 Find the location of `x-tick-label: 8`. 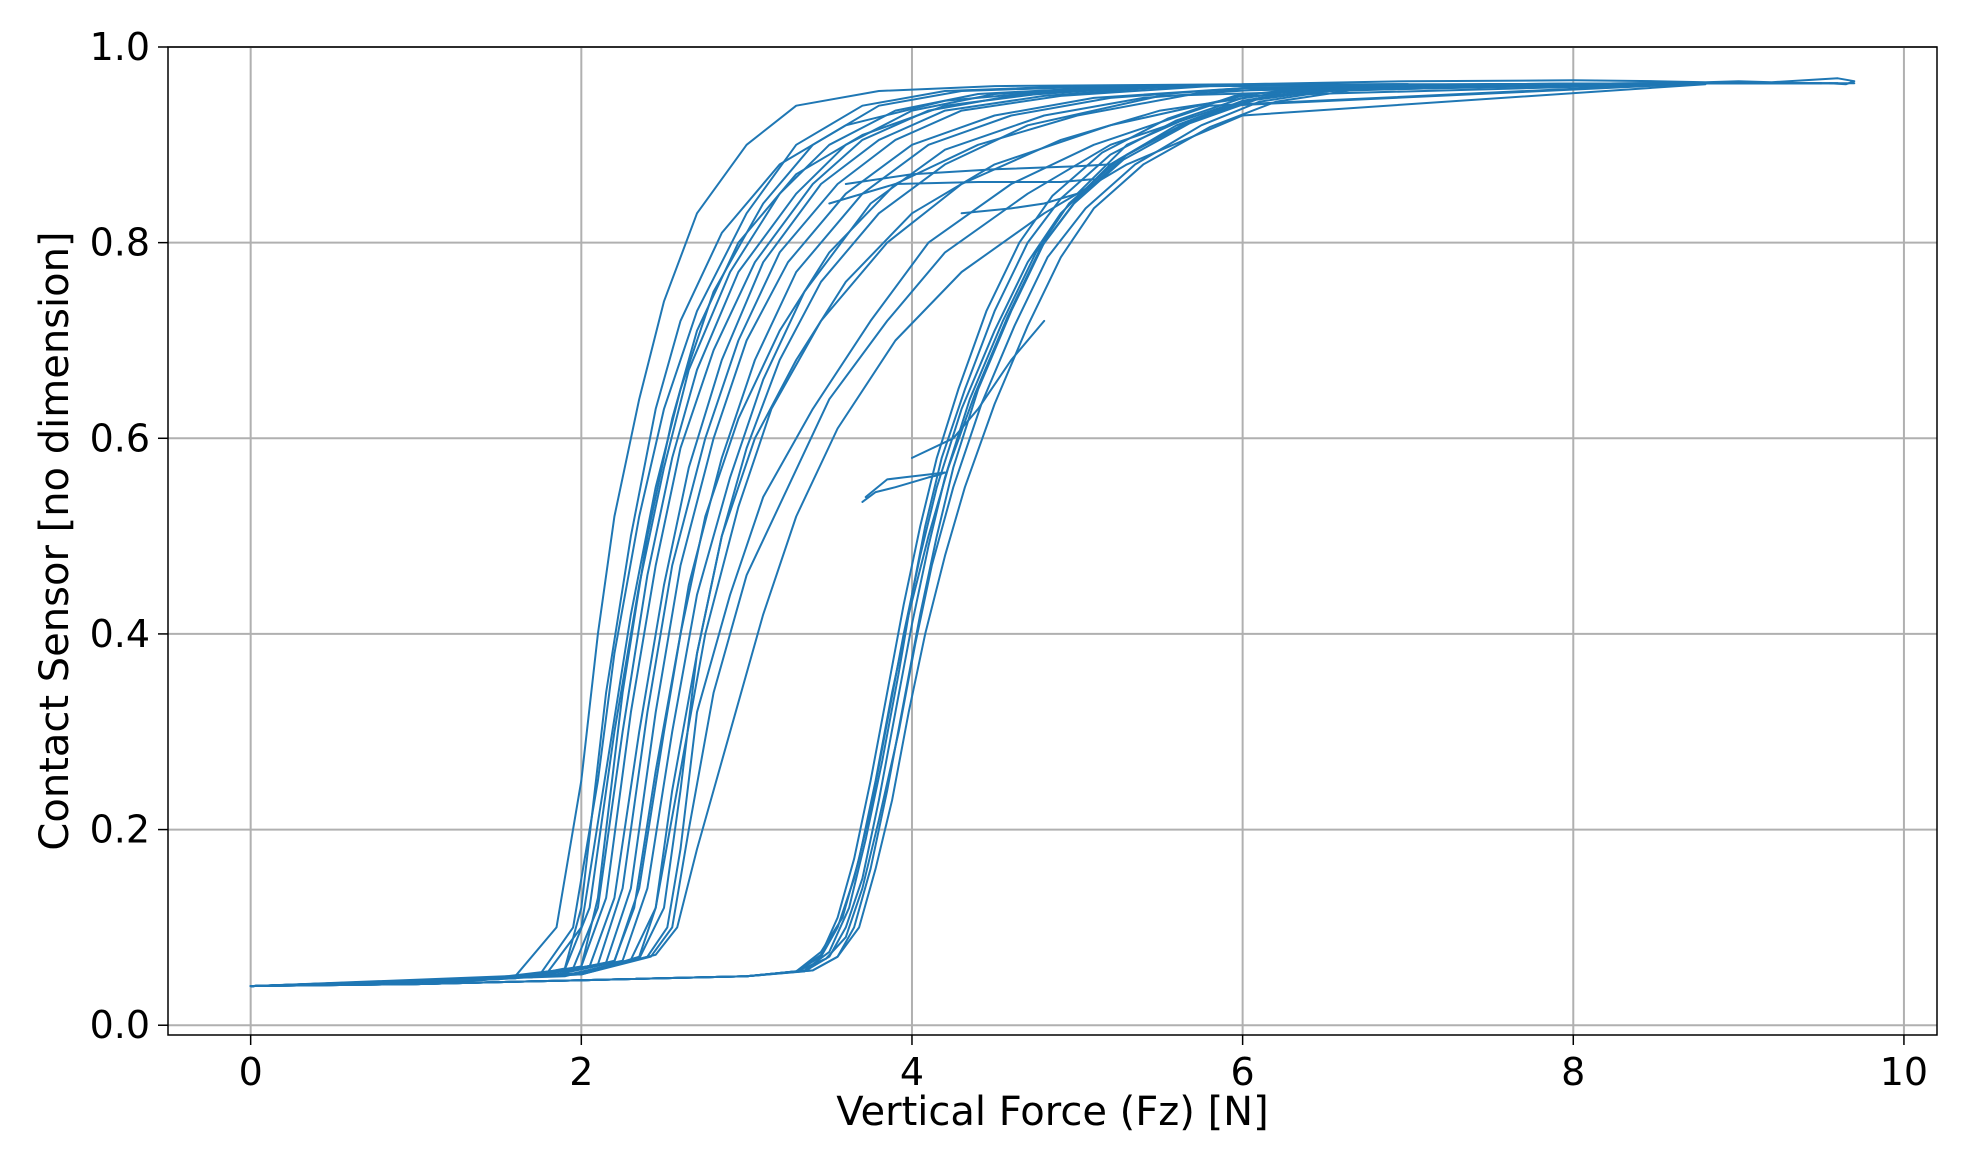

x-tick-label: 8 is located at coordinates (1573, 1072).